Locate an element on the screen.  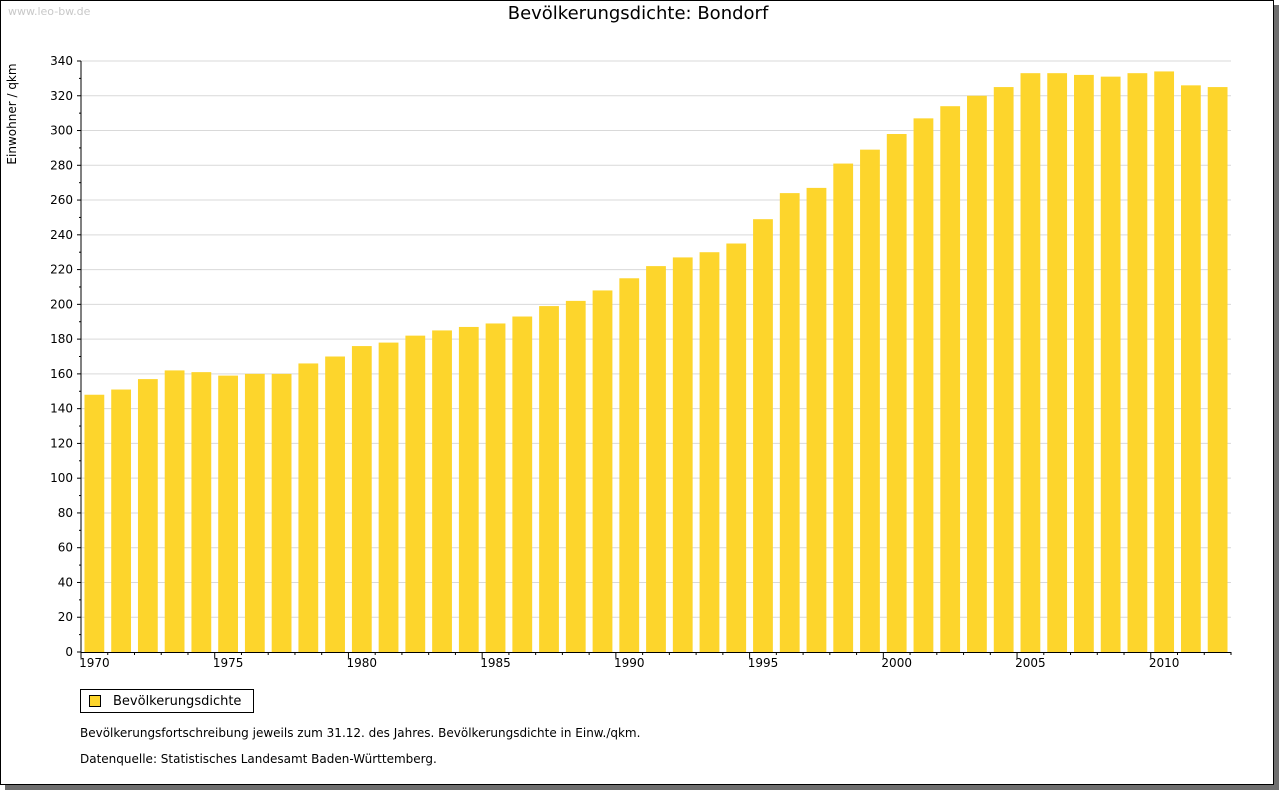
watermark: www.leo-bw.de is located at coordinates (49, 11).